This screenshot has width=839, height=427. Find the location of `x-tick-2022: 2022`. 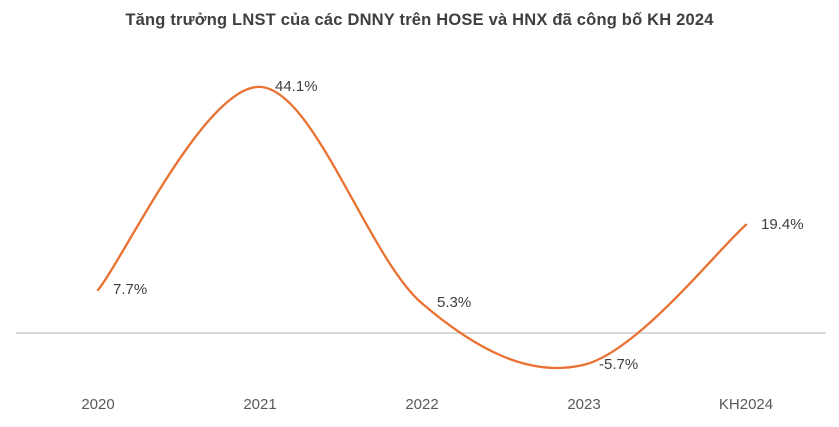

x-tick-2022: 2022 is located at coordinates (422, 404).